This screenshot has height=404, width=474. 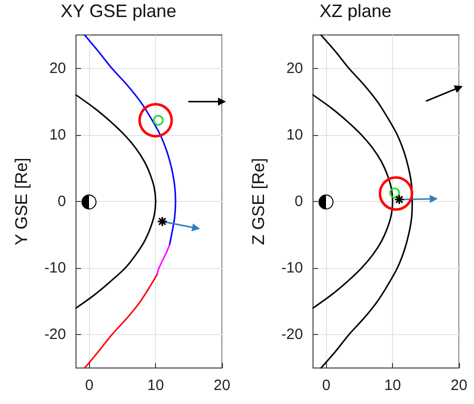 I want to click on chart-title: XZ plane, so click(x=355, y=11).